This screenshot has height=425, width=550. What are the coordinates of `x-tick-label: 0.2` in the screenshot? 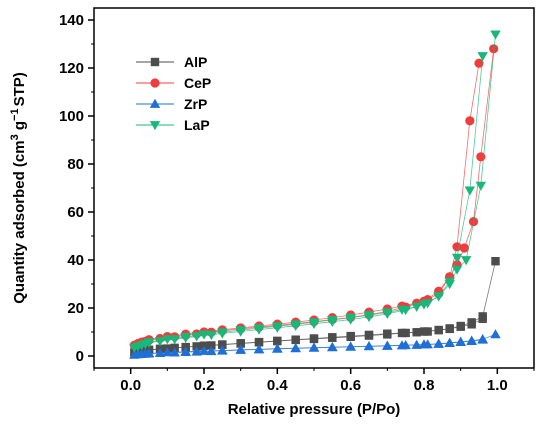 It's located at (204, 385).